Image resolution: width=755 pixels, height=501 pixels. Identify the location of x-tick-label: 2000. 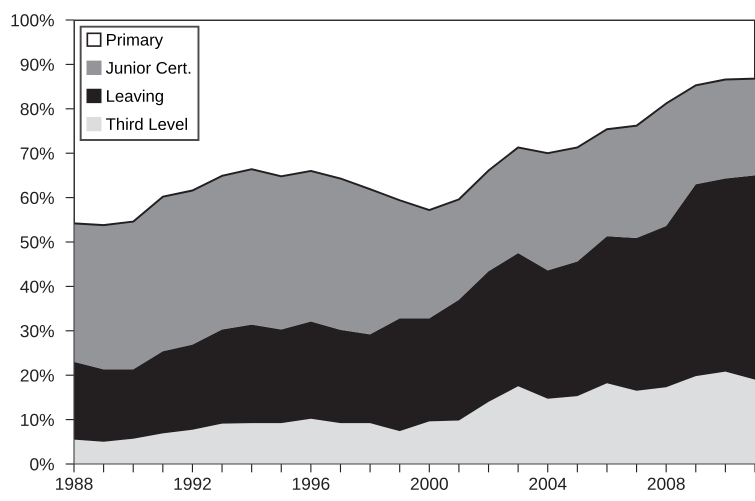
(429, 484).